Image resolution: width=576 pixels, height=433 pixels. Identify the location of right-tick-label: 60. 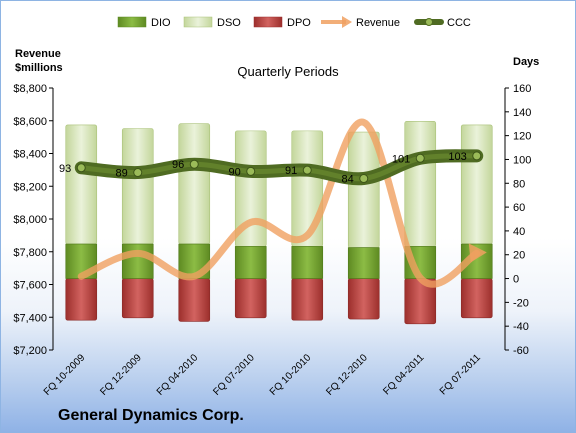
(519, 208).